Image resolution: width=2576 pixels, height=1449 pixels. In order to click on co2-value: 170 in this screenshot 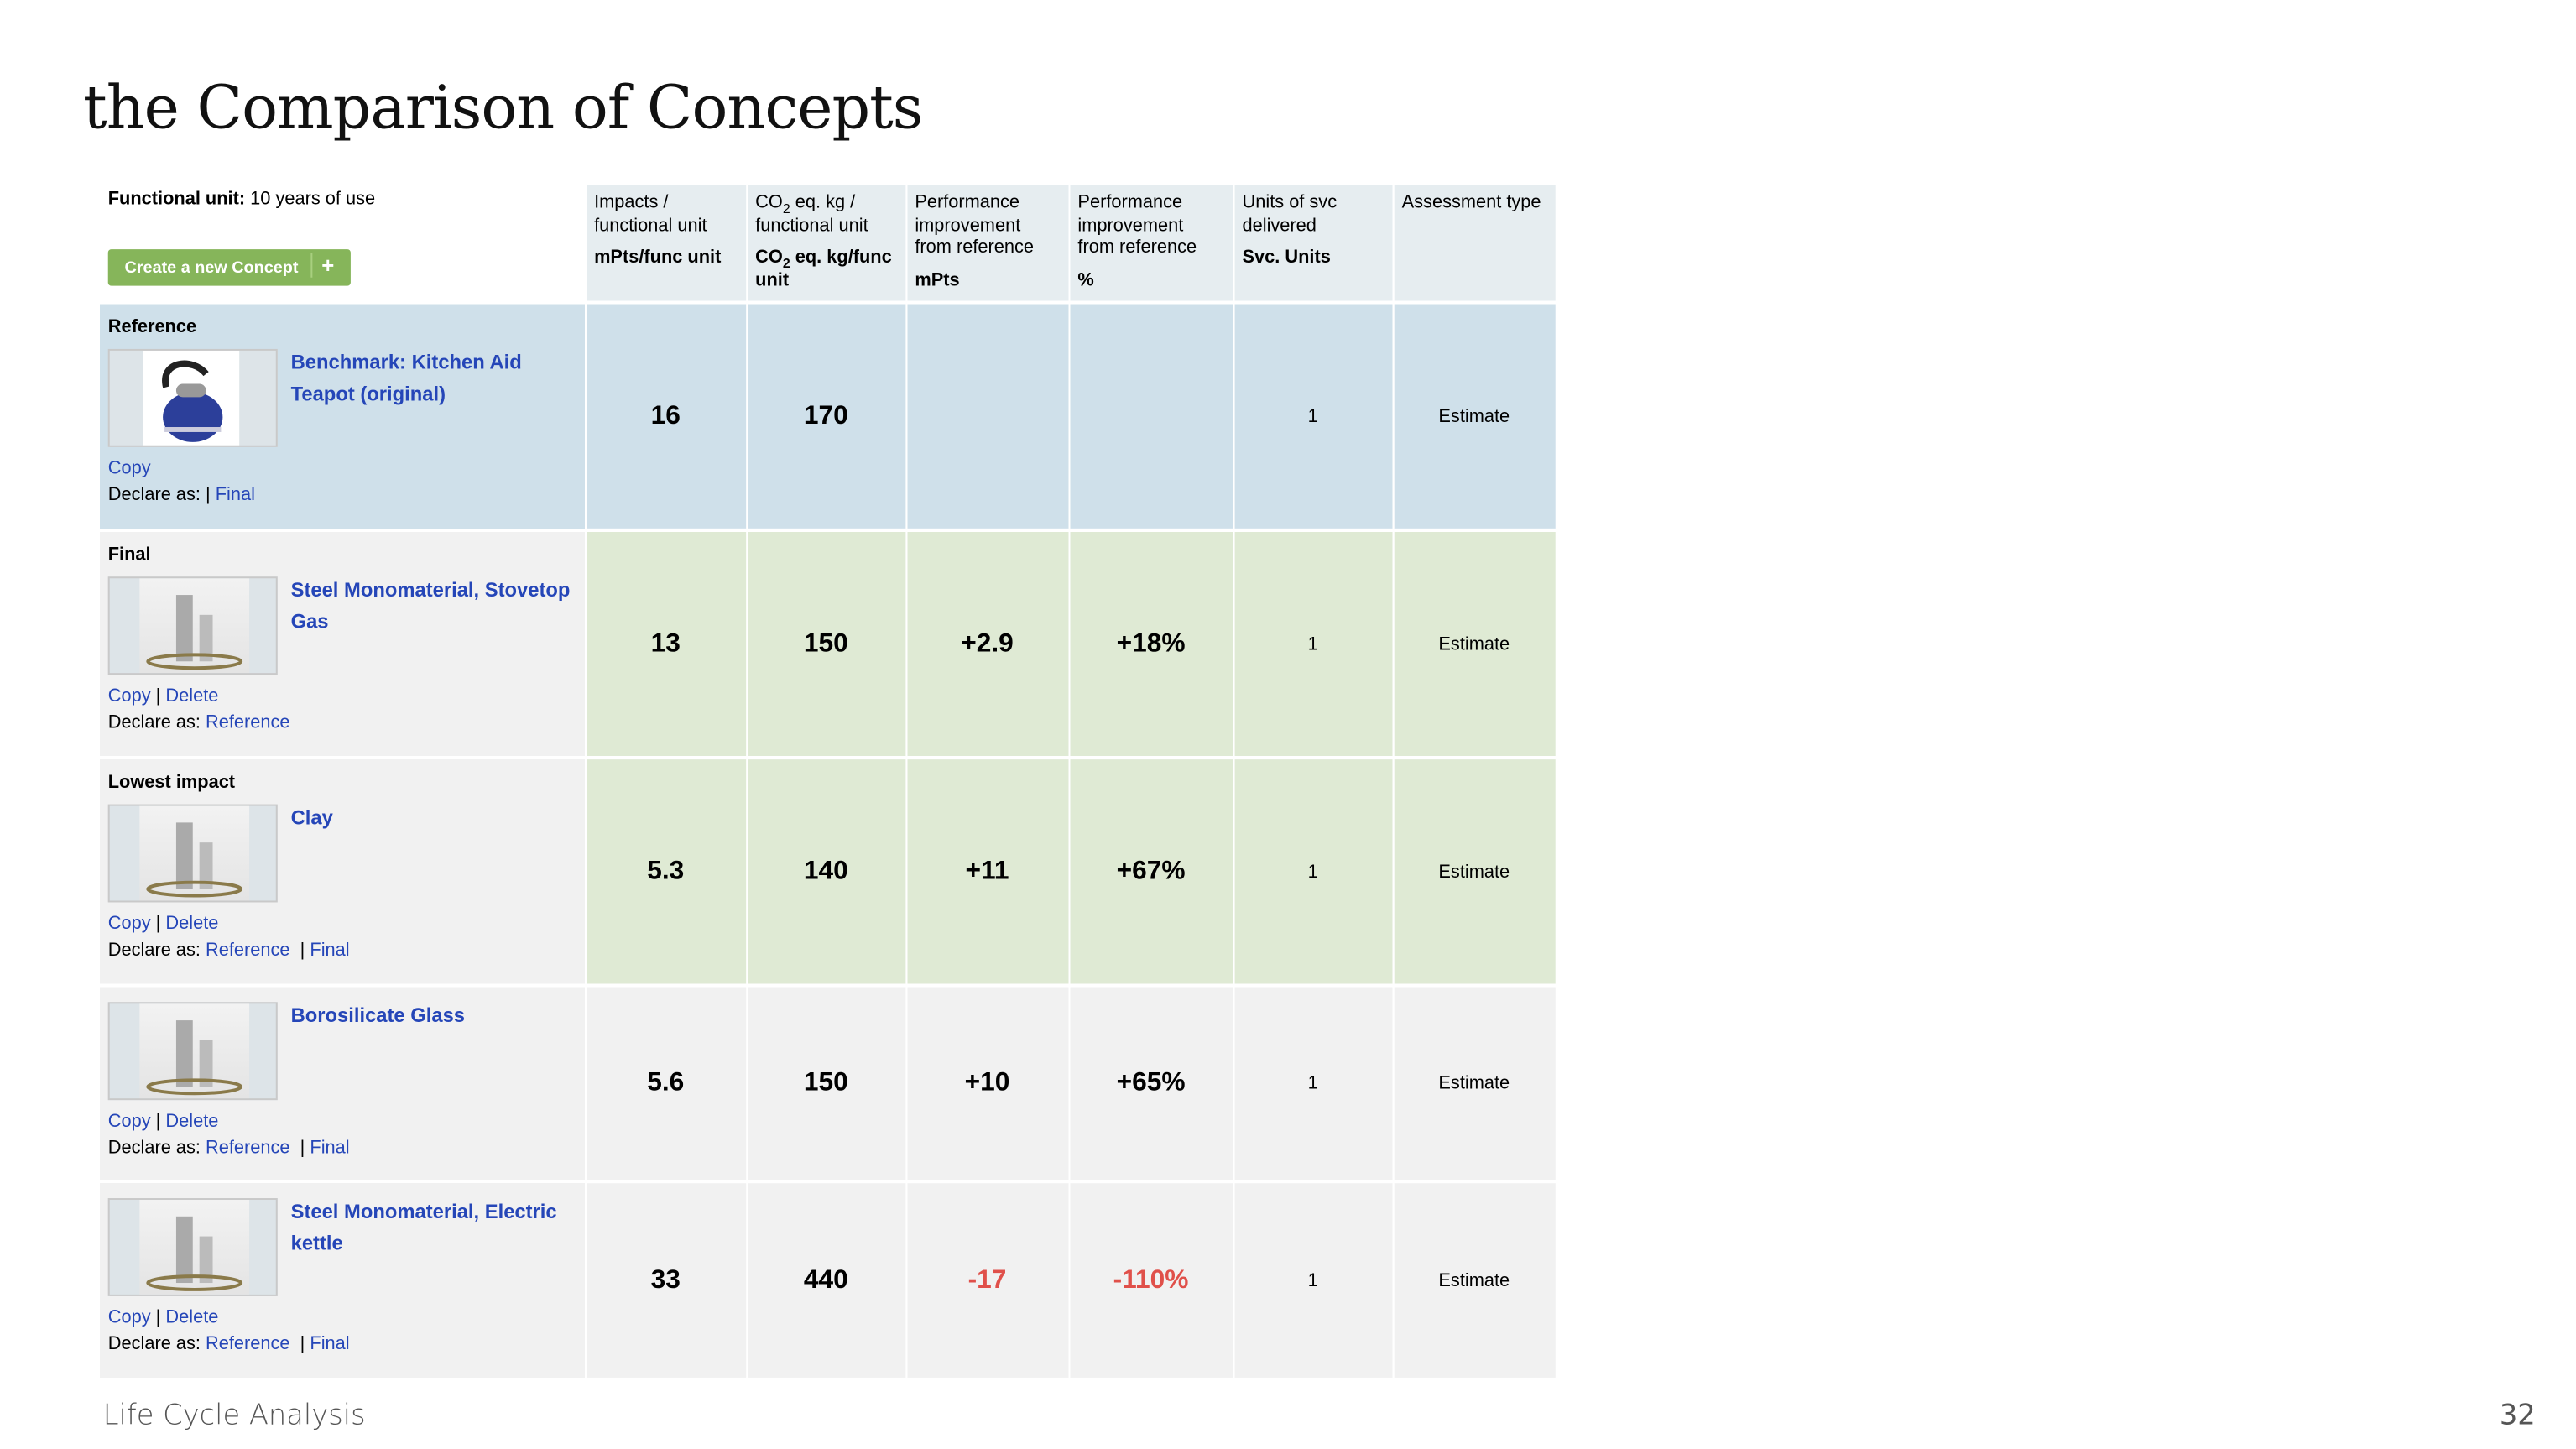, I will do `click(826, 417)`.